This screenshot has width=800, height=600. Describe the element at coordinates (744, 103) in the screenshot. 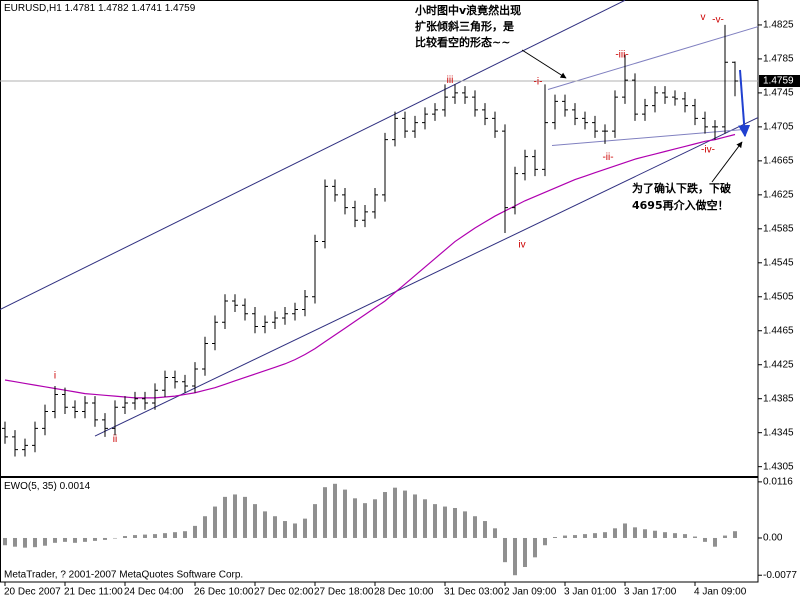

I see `forecast-arrow` at that location.